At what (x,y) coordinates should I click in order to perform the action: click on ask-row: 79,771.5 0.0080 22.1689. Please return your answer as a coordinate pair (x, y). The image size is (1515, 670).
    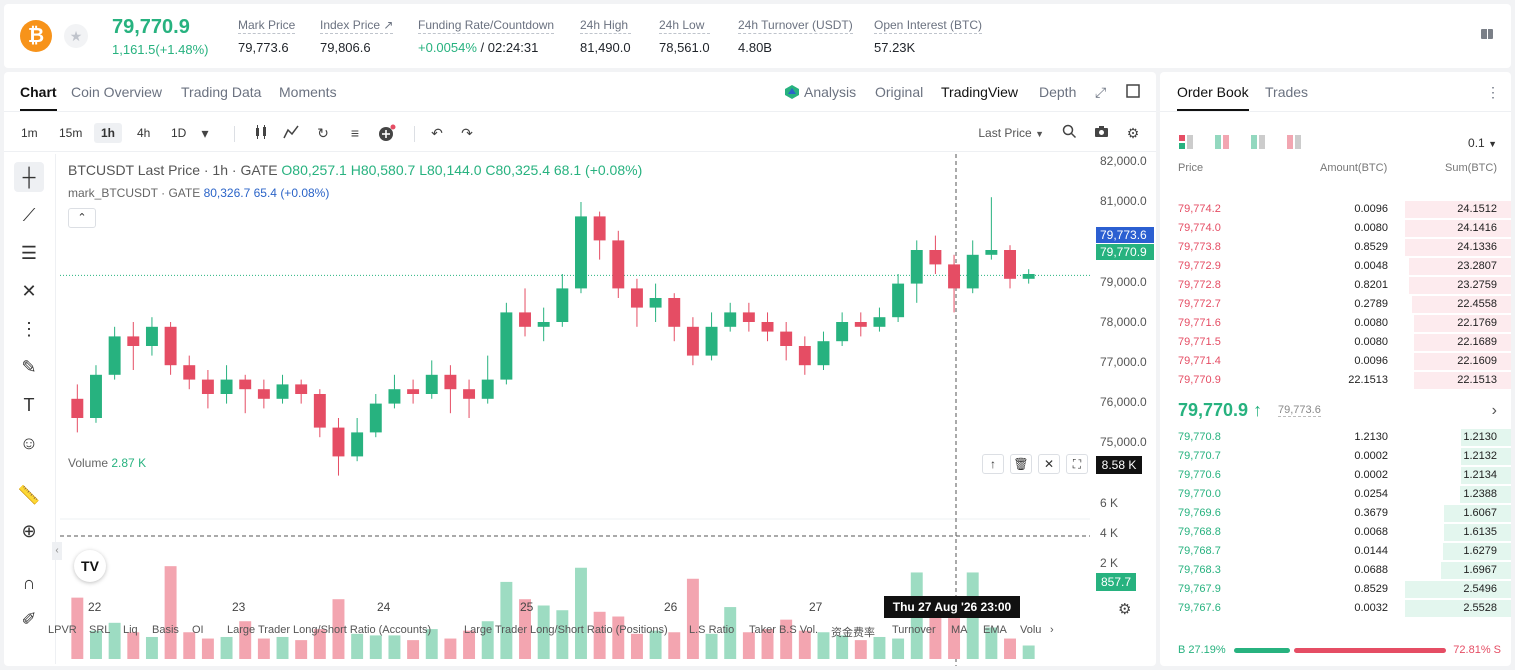
    Looking at the image, I should click on (1335, 342).